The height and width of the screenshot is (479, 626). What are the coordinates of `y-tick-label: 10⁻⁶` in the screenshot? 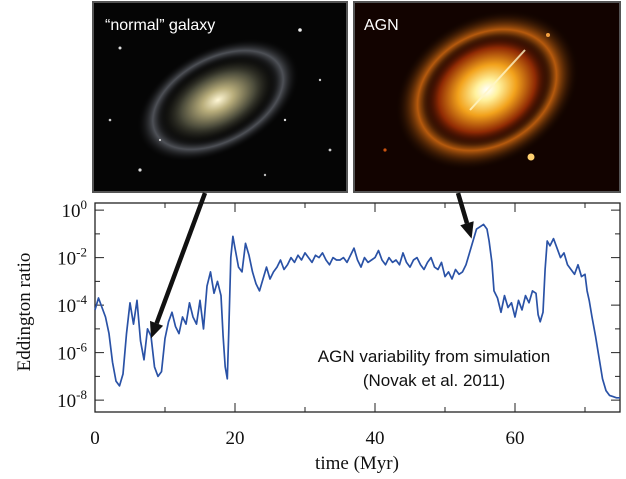 It's located at (72, 352).